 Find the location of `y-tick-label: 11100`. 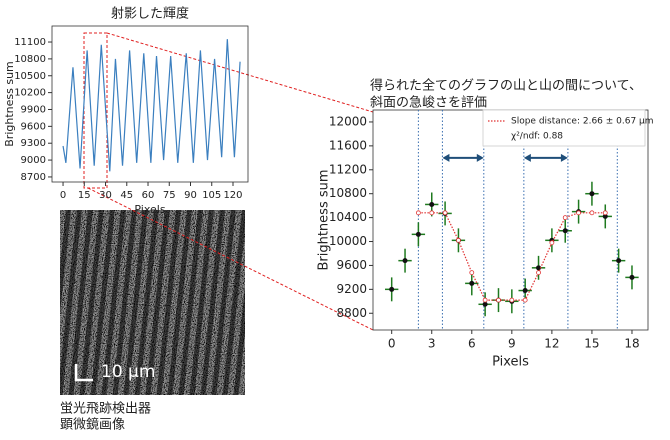

y-tick-label: 11100 is located at coordinates (30, 42).